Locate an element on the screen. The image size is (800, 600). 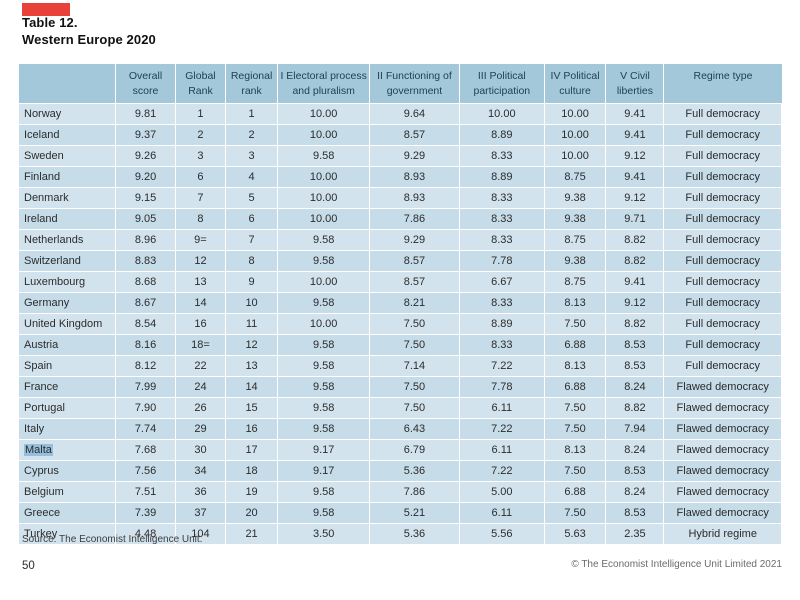
regime-type-cell: Hybrid regime is located at coordinates (722, 534).